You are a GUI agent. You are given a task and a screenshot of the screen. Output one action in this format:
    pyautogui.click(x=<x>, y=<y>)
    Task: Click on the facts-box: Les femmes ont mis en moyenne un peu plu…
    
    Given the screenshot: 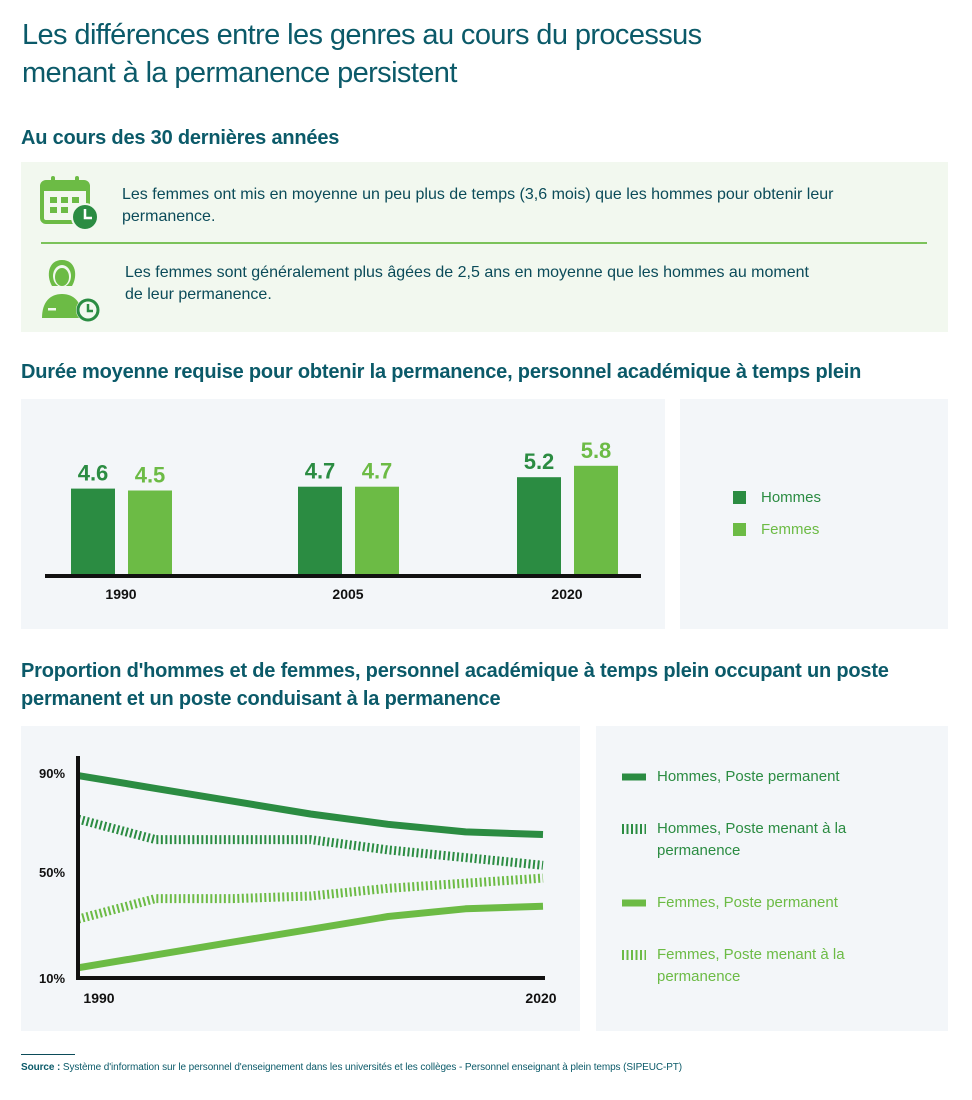 What is the action you would take?
    pyautogui.click(x=484, y=247)
    